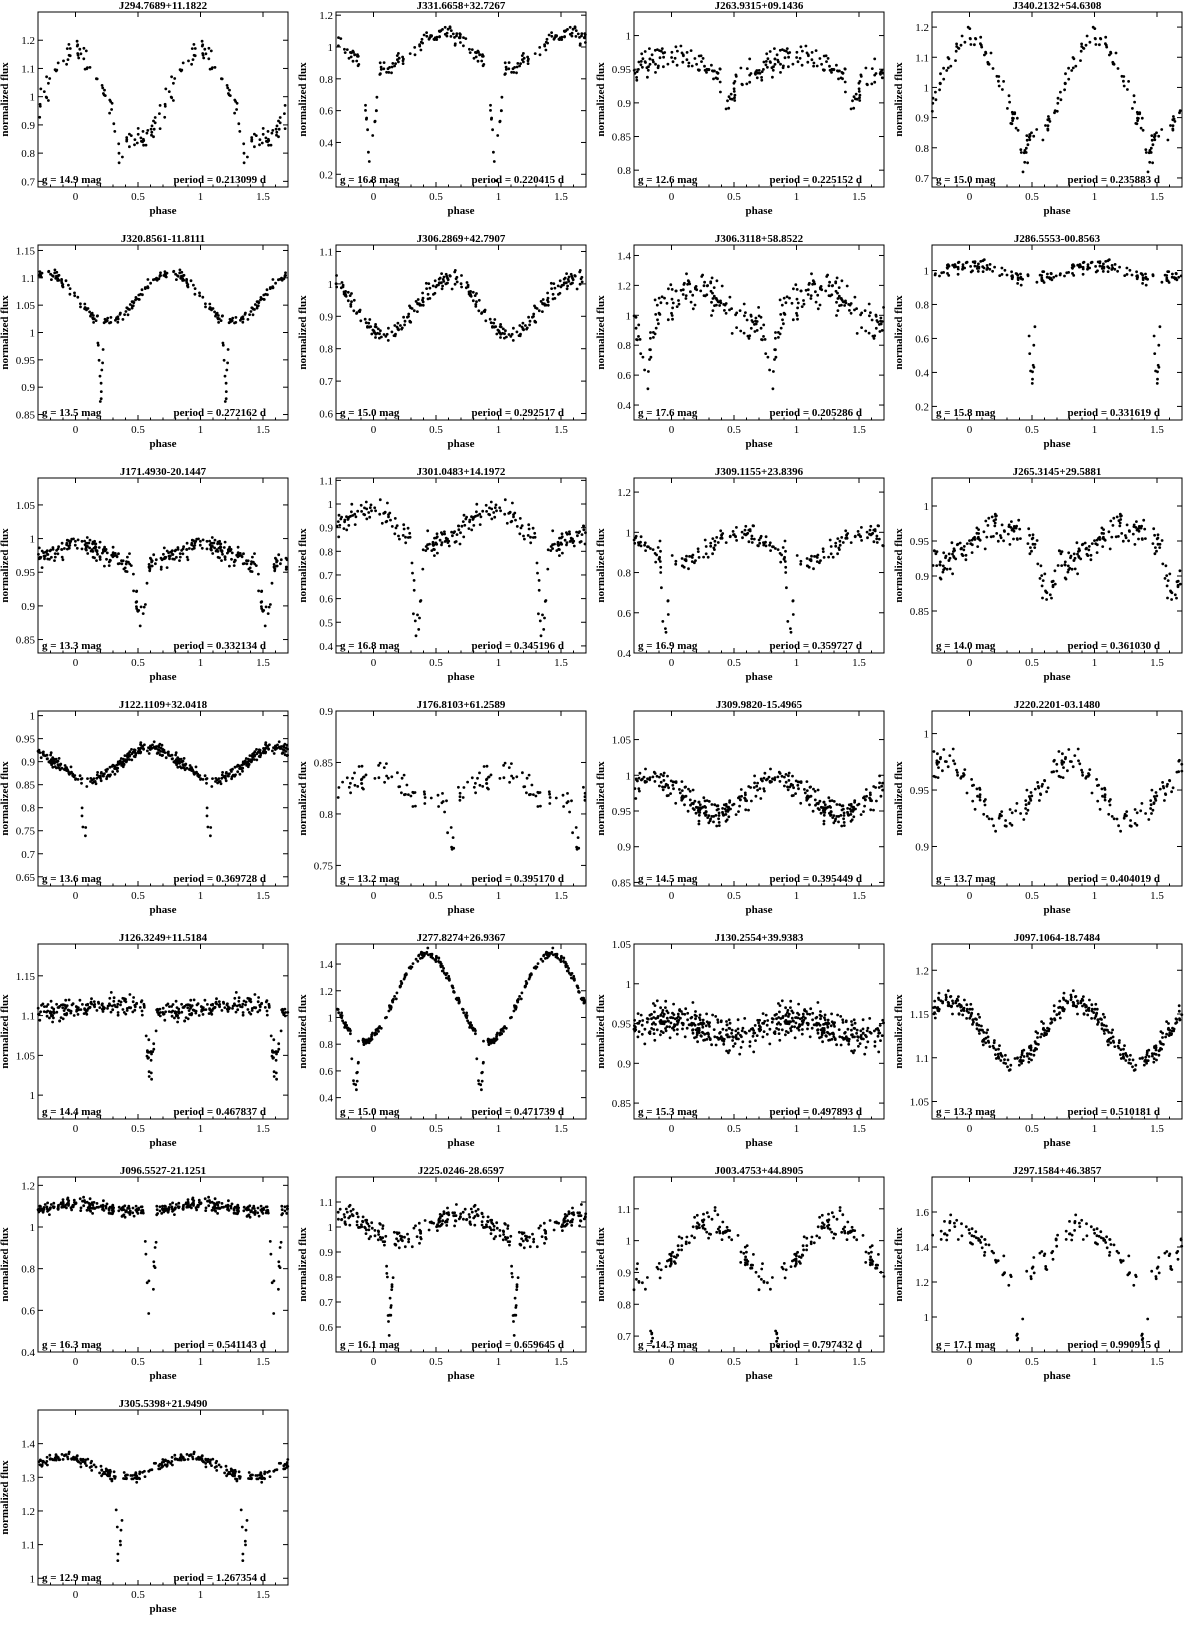 This screenshot has width=1200, height=1629. I want to click on y-tick-label: 0.6, so click(624, 376).